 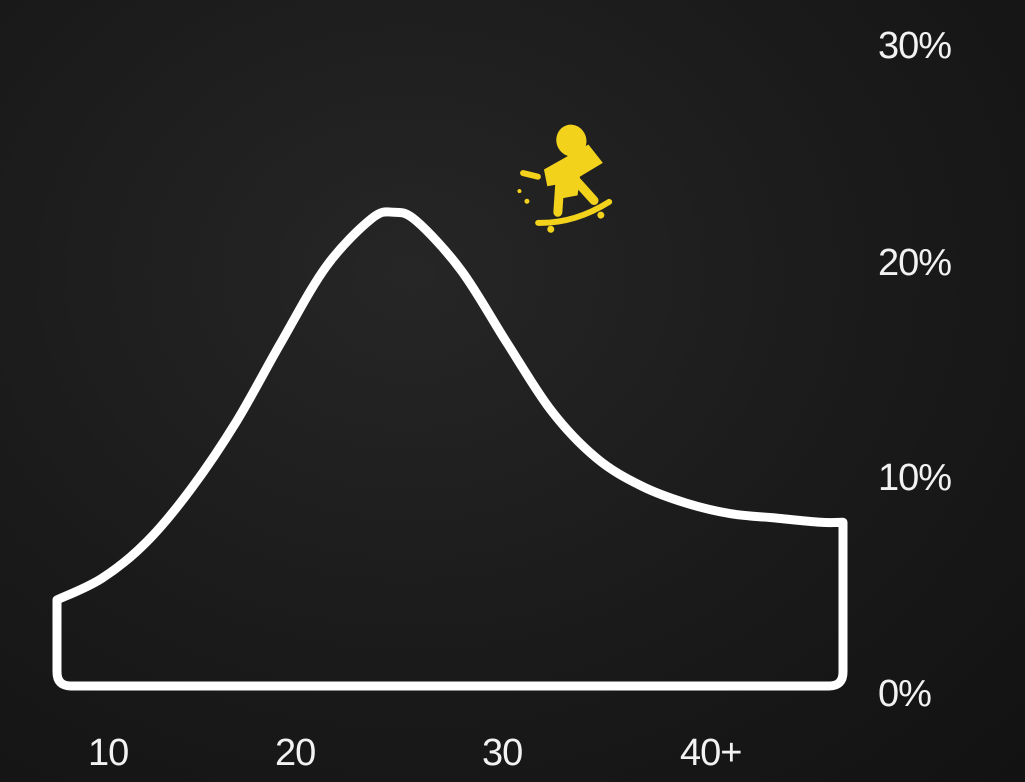 What do you see at coordinates (710, 753) in the screenshot?
I see `x-tick-label: 40+` at bounding box center [710, 753].